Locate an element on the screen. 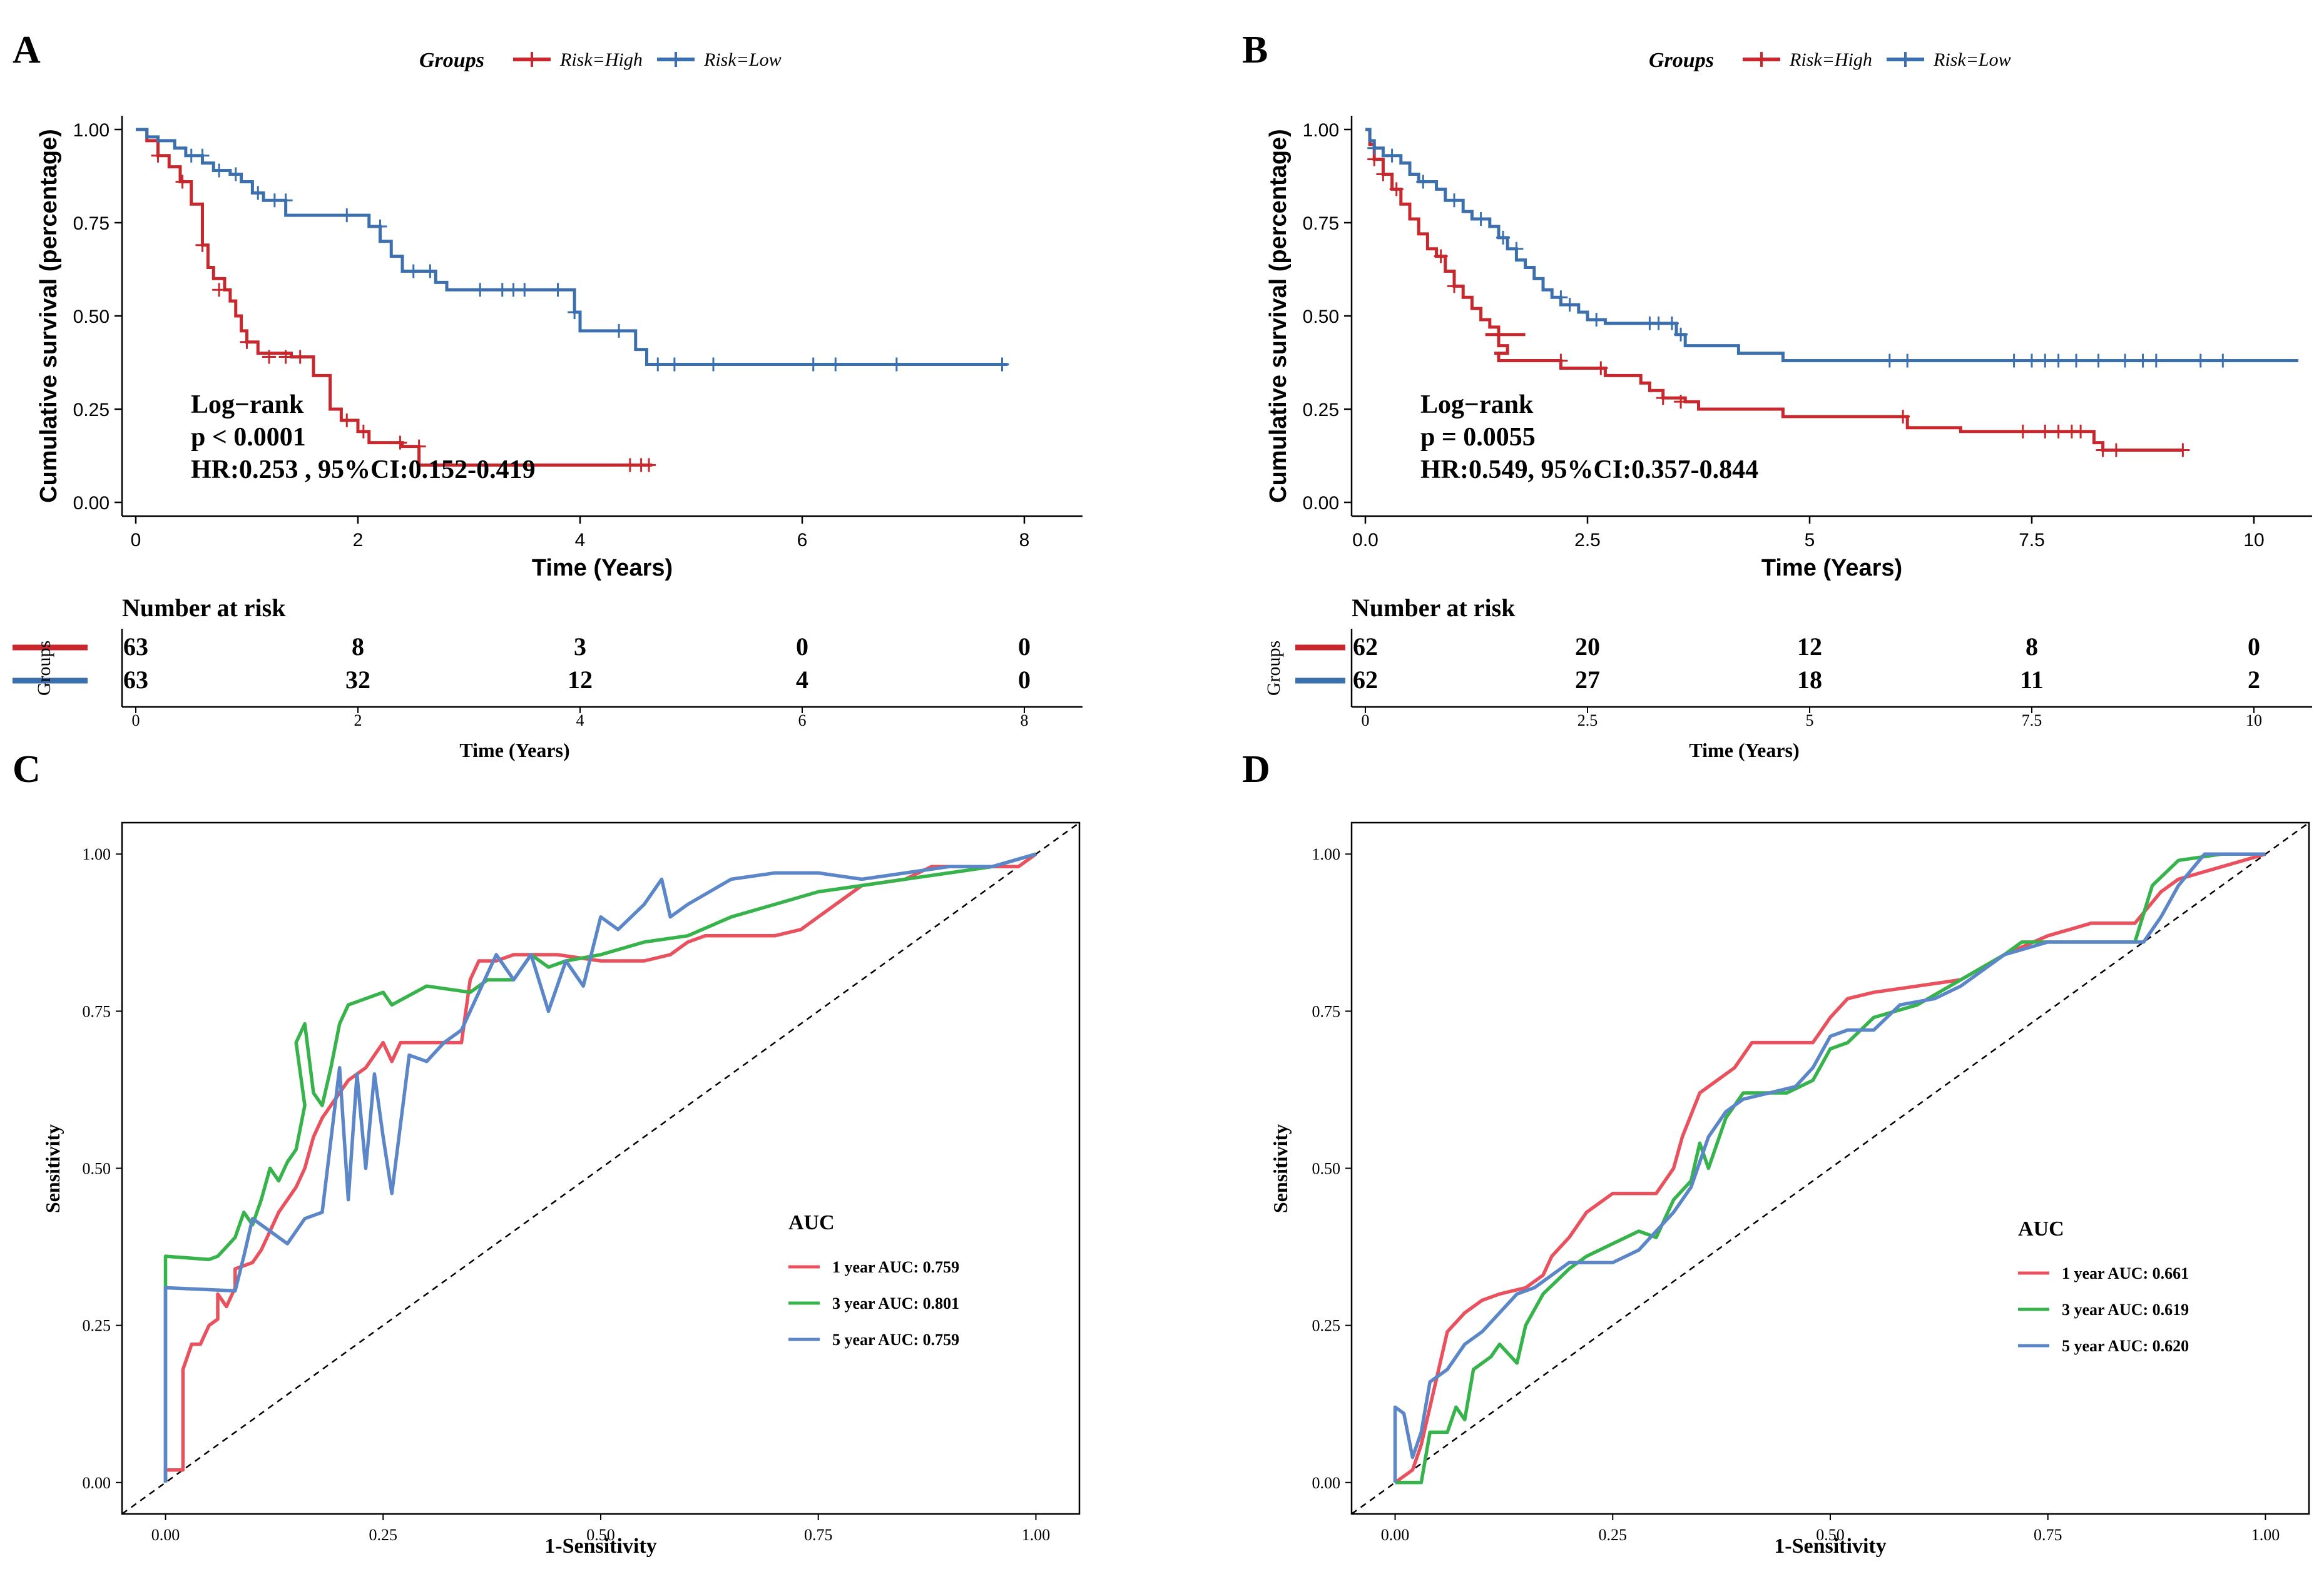 This screenshot has height=1579, width=2324. risk-x-tick-label: 2 is located at coordinates (358, 720).